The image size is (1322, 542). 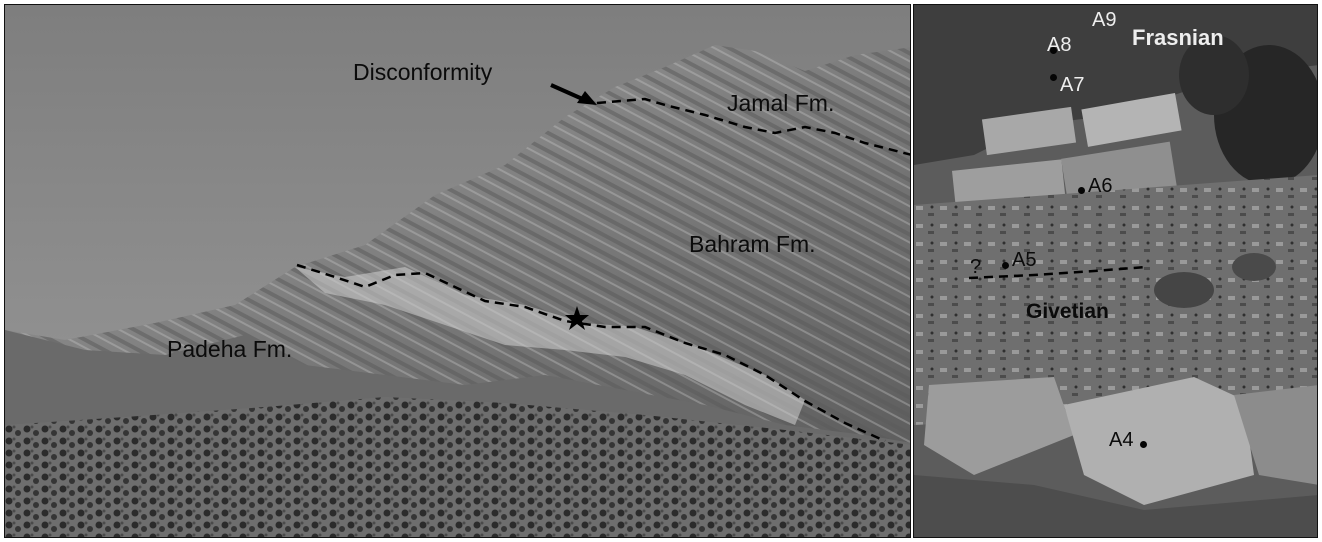 I want to click on boundary-query-label: ?, so click(x=975, y=267).